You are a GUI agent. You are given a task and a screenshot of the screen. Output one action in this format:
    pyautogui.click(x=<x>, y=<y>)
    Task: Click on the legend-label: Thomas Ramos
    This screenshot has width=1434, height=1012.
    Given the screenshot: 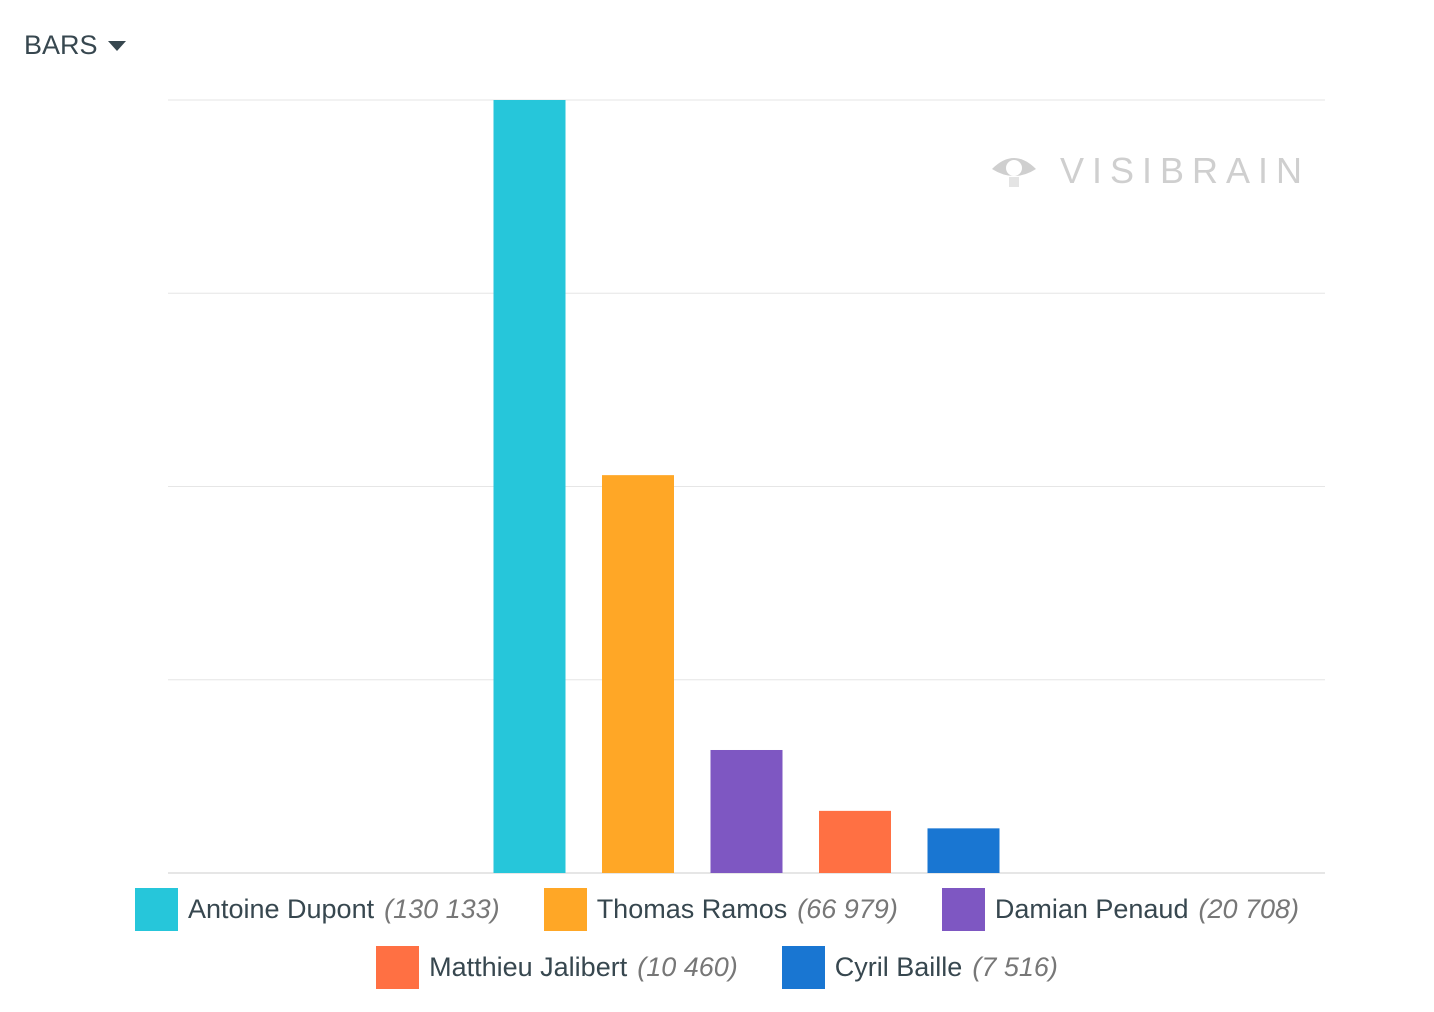 What is the action you would take?
    pyautogui.click(x=692, y=909)
    